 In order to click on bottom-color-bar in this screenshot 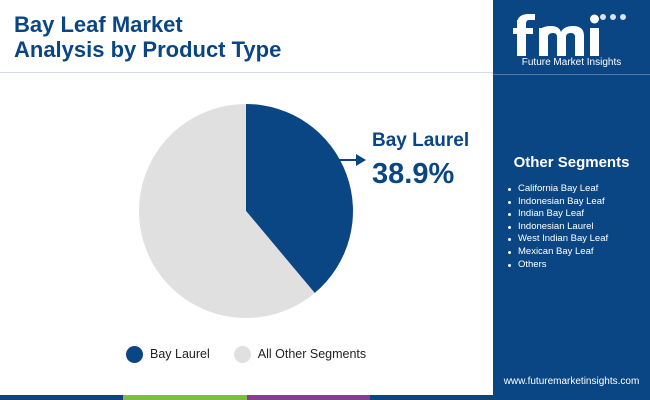, I will do `click(246, 397)`.